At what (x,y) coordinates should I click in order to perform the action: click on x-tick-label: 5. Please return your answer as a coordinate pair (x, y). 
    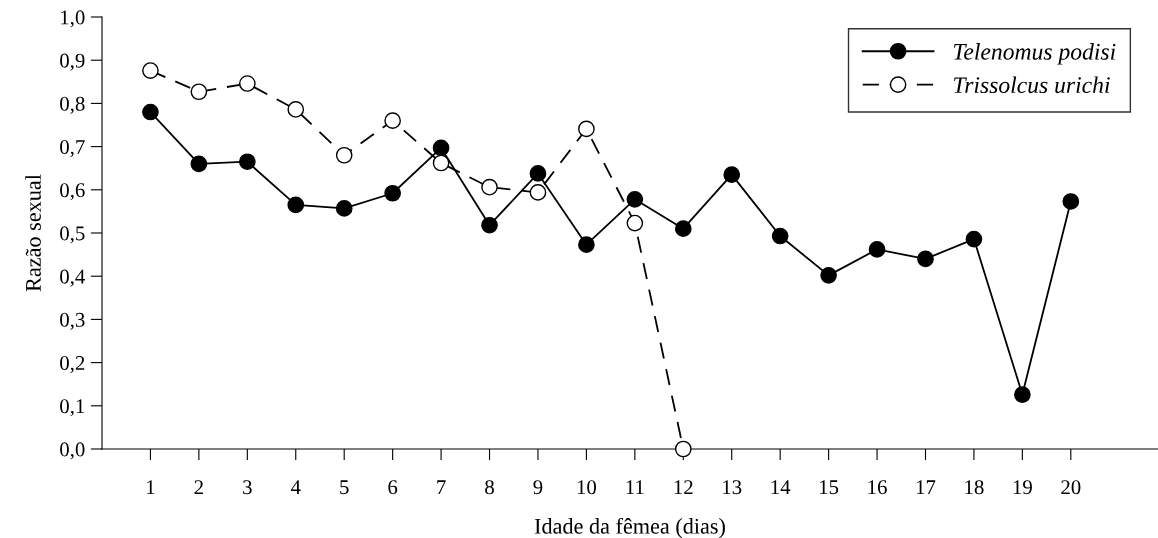
    Looking at the image, I should click on (344, 487).